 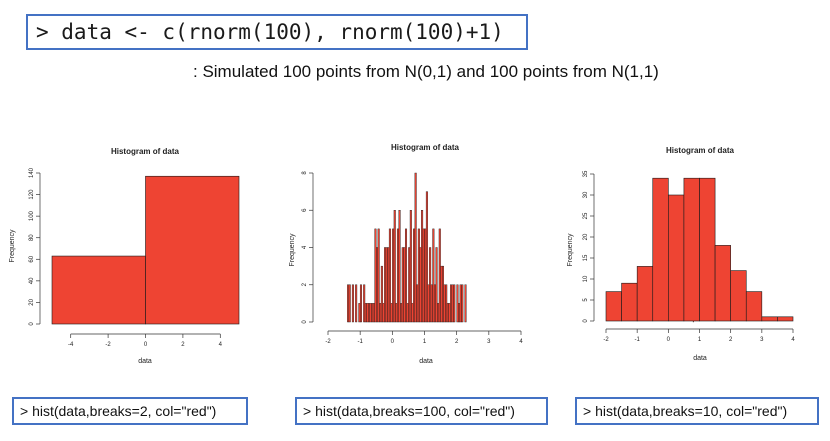 I want to click on y-tick-label: 4, so click(x=305, y=247).